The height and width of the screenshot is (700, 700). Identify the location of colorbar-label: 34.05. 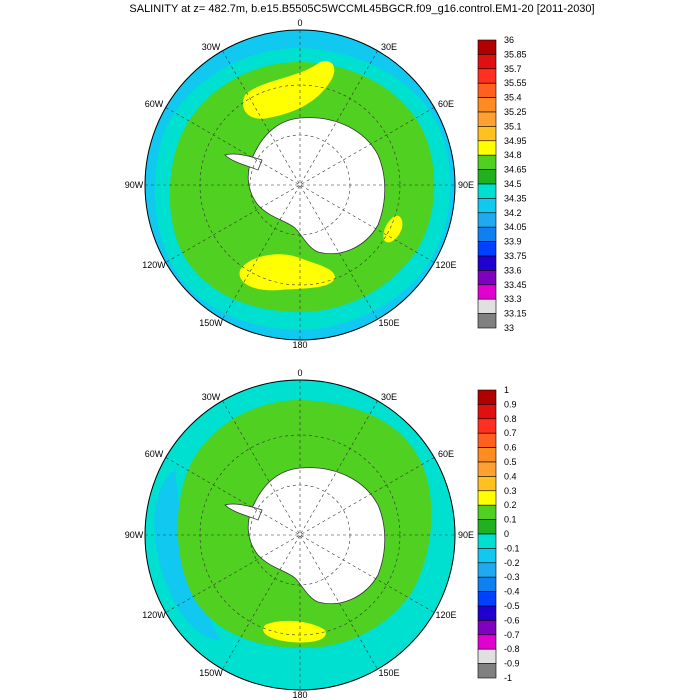
(515, 227).